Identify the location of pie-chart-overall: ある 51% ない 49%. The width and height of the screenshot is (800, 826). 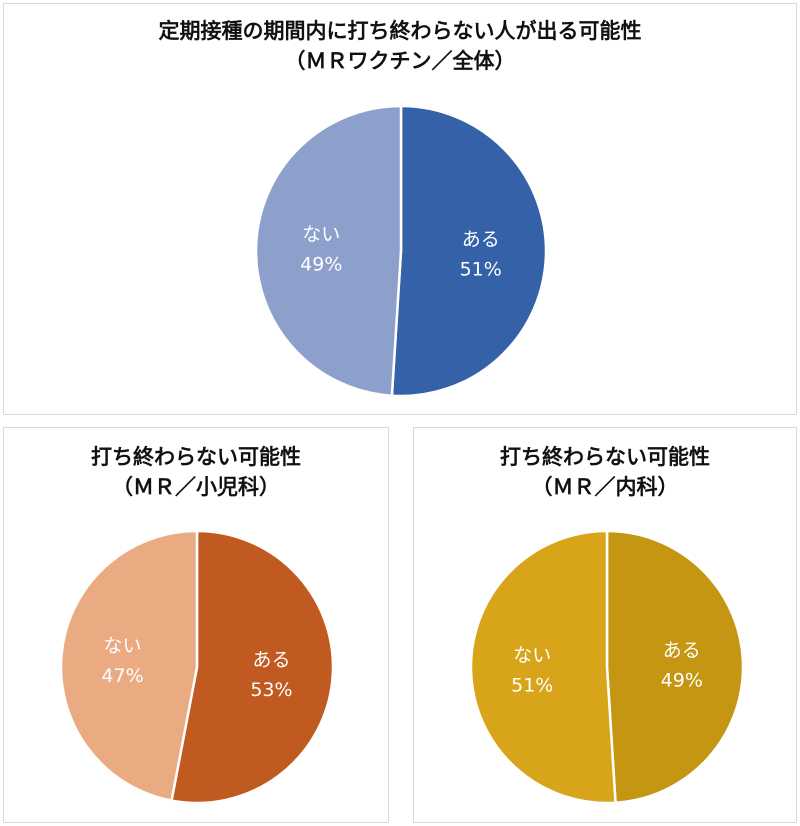
(401, 251).